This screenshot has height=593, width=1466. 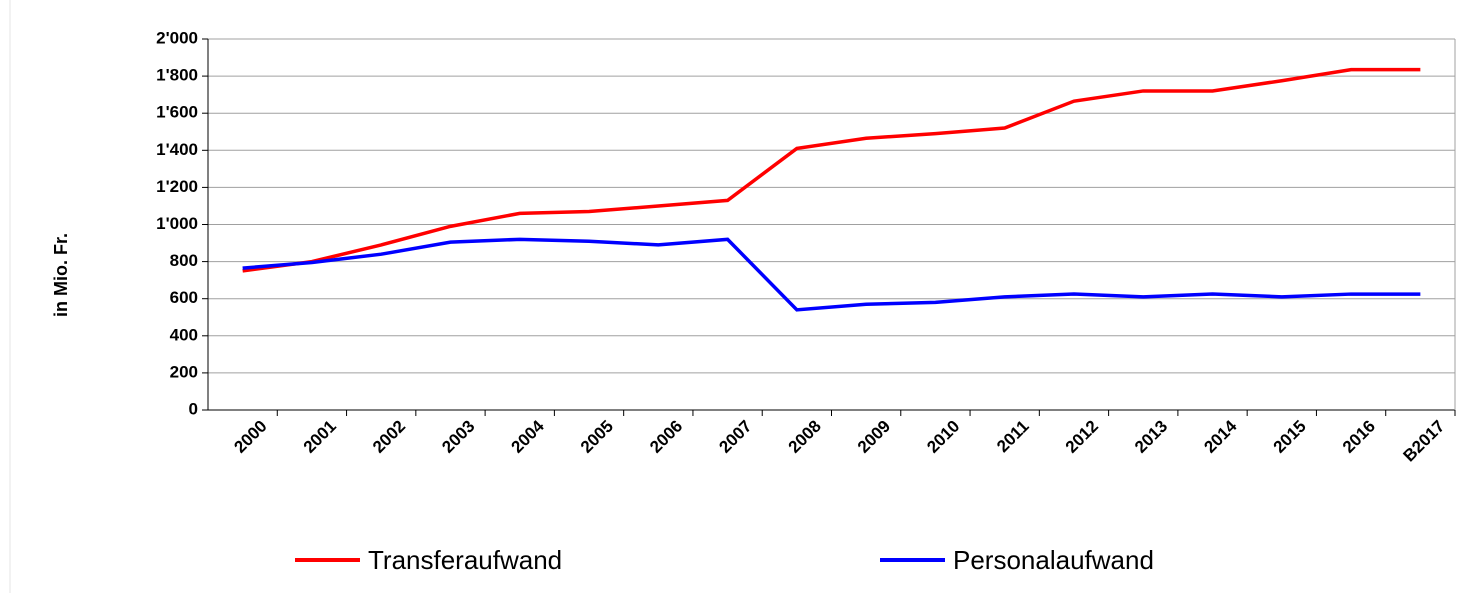 I want to click on x-tick-label: 2006, so click(x=666, y=437).